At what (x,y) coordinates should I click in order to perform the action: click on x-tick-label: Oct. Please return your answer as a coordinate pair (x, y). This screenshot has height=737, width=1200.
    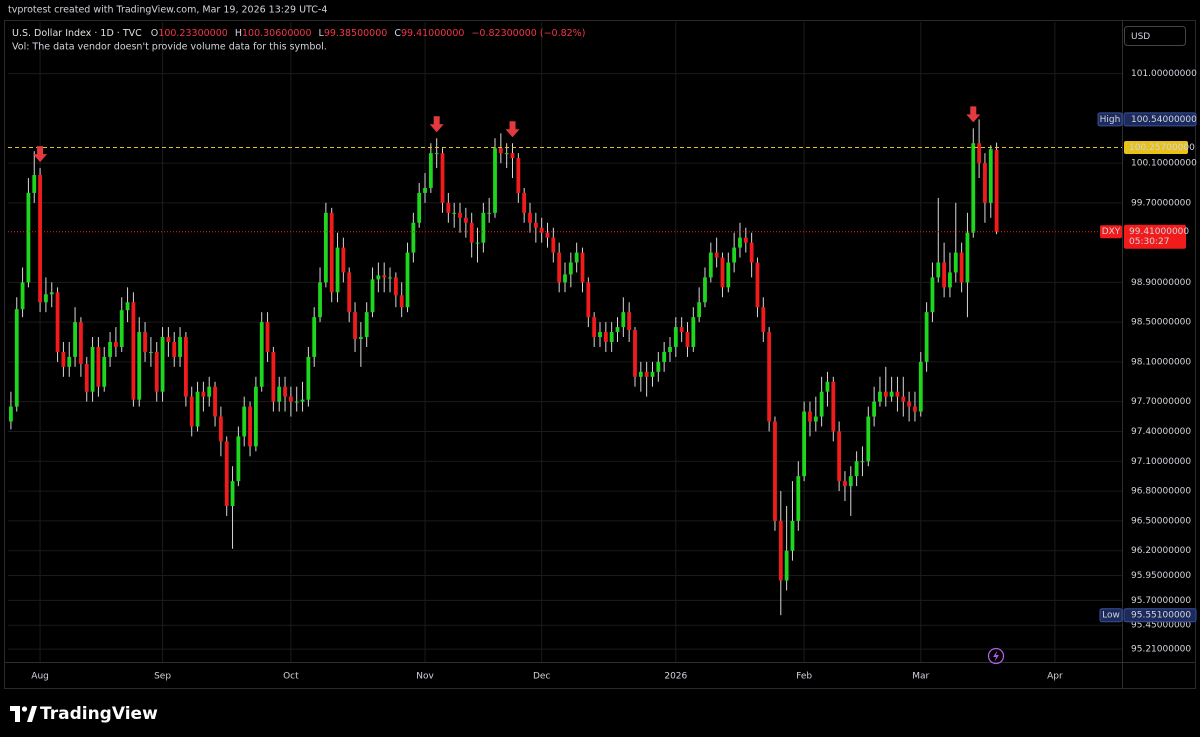
    Looking at the image, I should click on (291, 677).